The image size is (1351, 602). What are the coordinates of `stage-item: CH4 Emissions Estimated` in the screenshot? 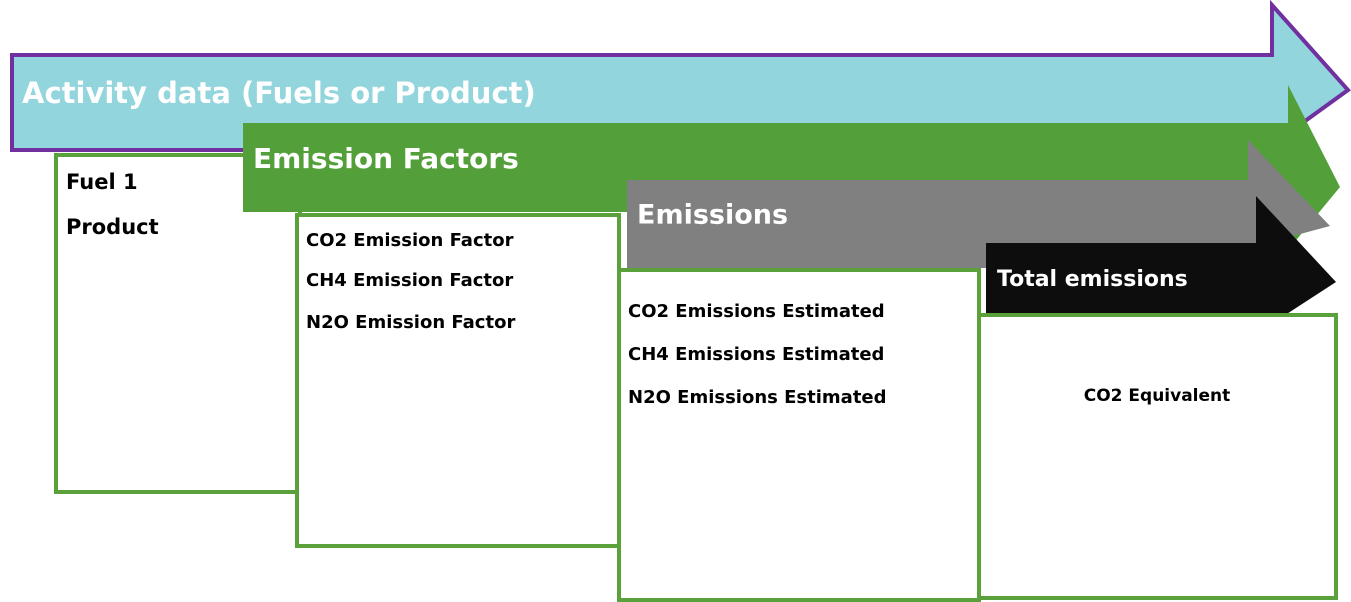 It's located at (756, 354).